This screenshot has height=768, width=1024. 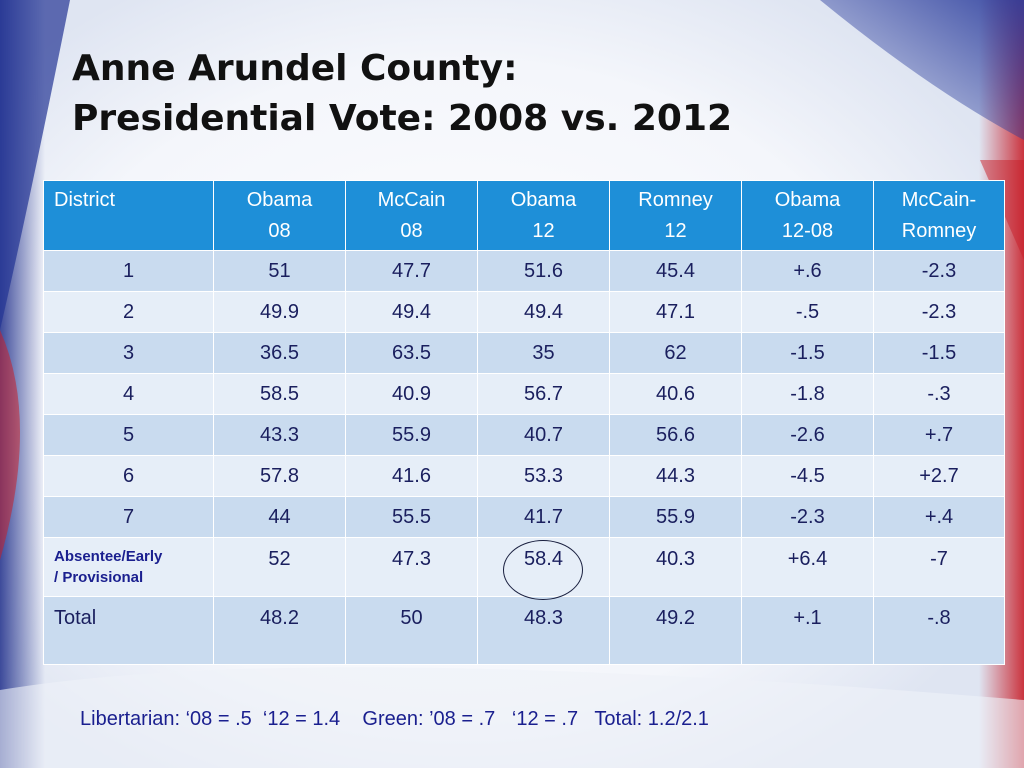 What do you see at coordinates (807, 353) in the screenshot?
I see `cell-obama-change: -1.5` at bounding box center [807, 353].